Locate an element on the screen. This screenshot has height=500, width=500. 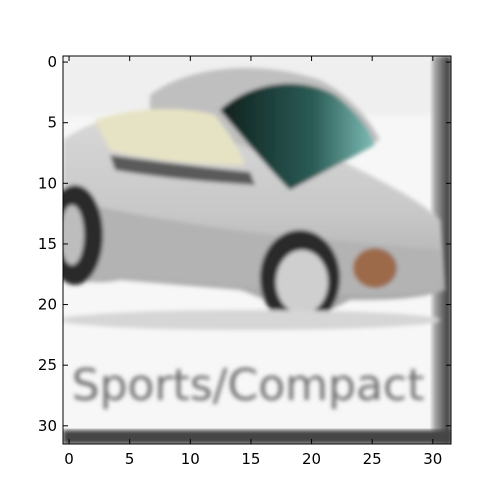
y-tick-label: 30 is located at coordinates (47, 426).